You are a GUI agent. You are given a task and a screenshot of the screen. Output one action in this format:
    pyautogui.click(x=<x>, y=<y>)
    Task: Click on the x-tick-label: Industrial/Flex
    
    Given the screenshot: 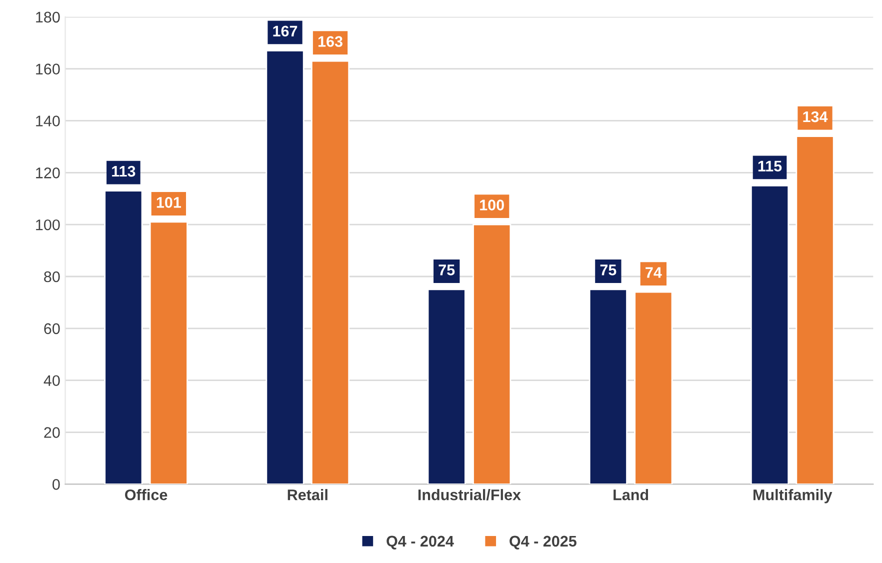 What is the action you would take?
    pyautogui.click(x=469, y=494)
    